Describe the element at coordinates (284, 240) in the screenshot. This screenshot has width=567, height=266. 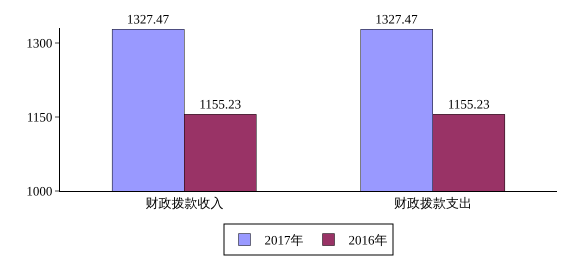
I see `legend-label: 2017年` at that location.